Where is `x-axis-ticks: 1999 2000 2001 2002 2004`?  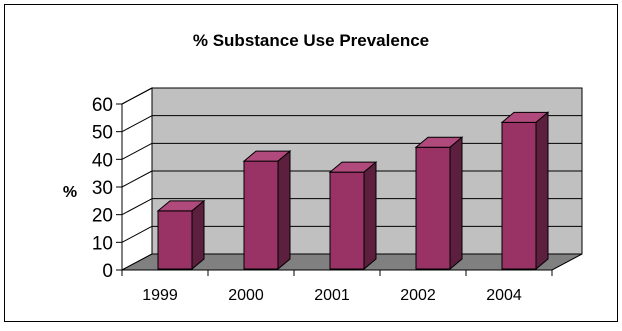 x-axis-ticks: 1999 2000 2001 2002 2004 is located at coordinates (337, 286).